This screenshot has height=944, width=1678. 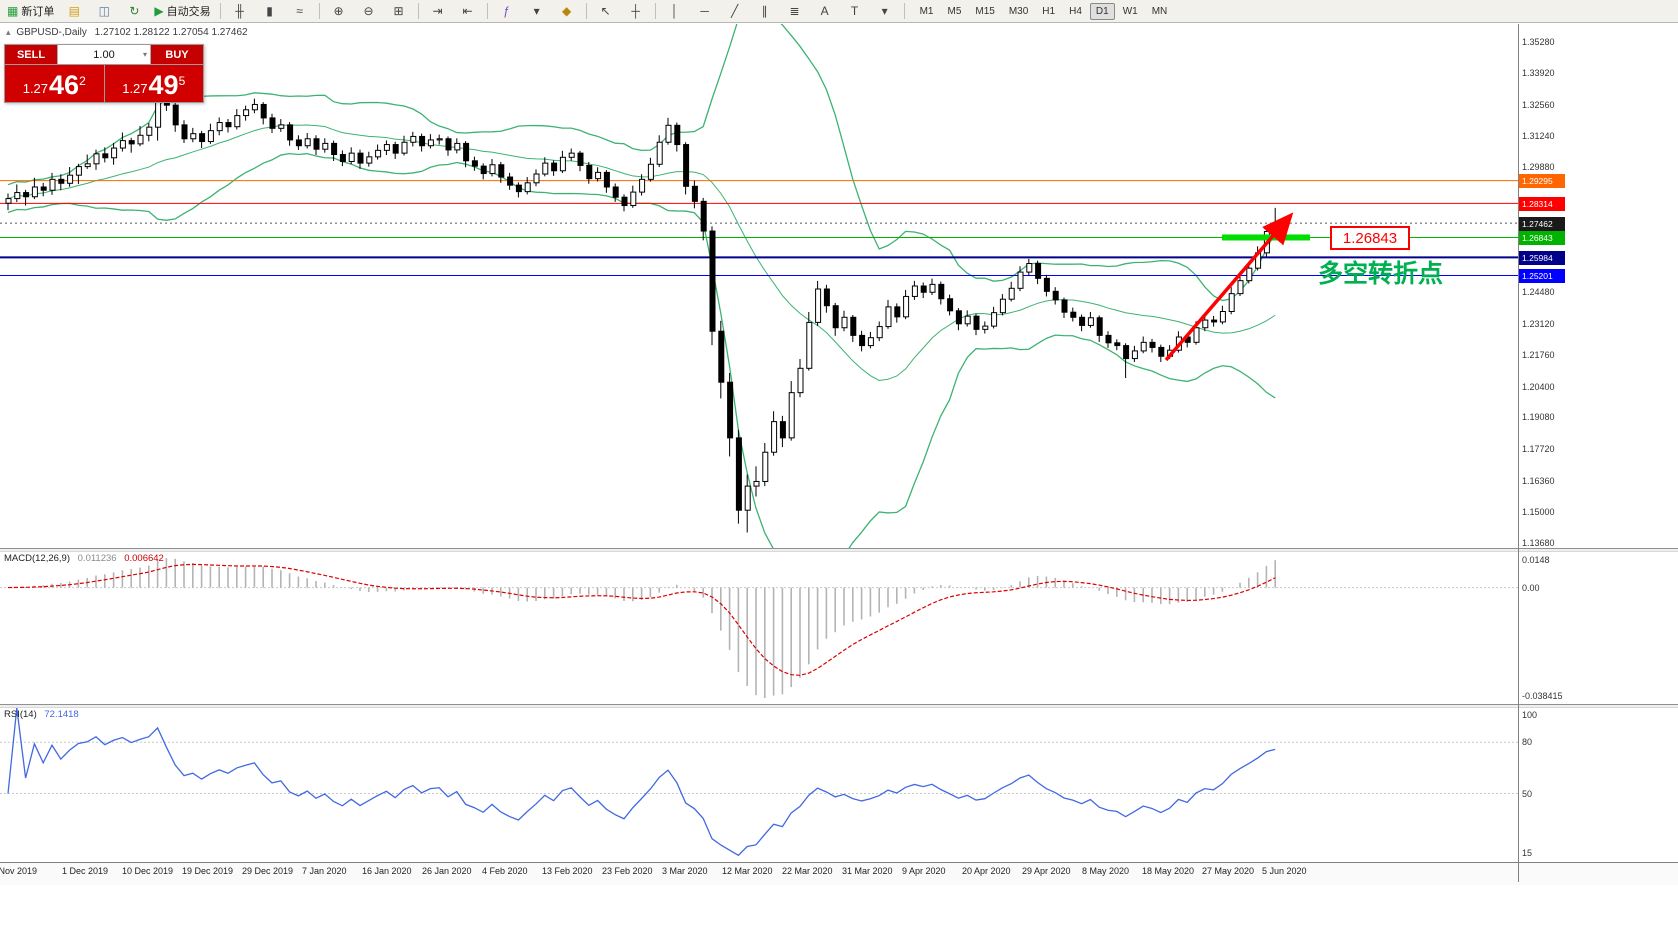 I want to click on text-label-button: T, so click(x=855, y=11).